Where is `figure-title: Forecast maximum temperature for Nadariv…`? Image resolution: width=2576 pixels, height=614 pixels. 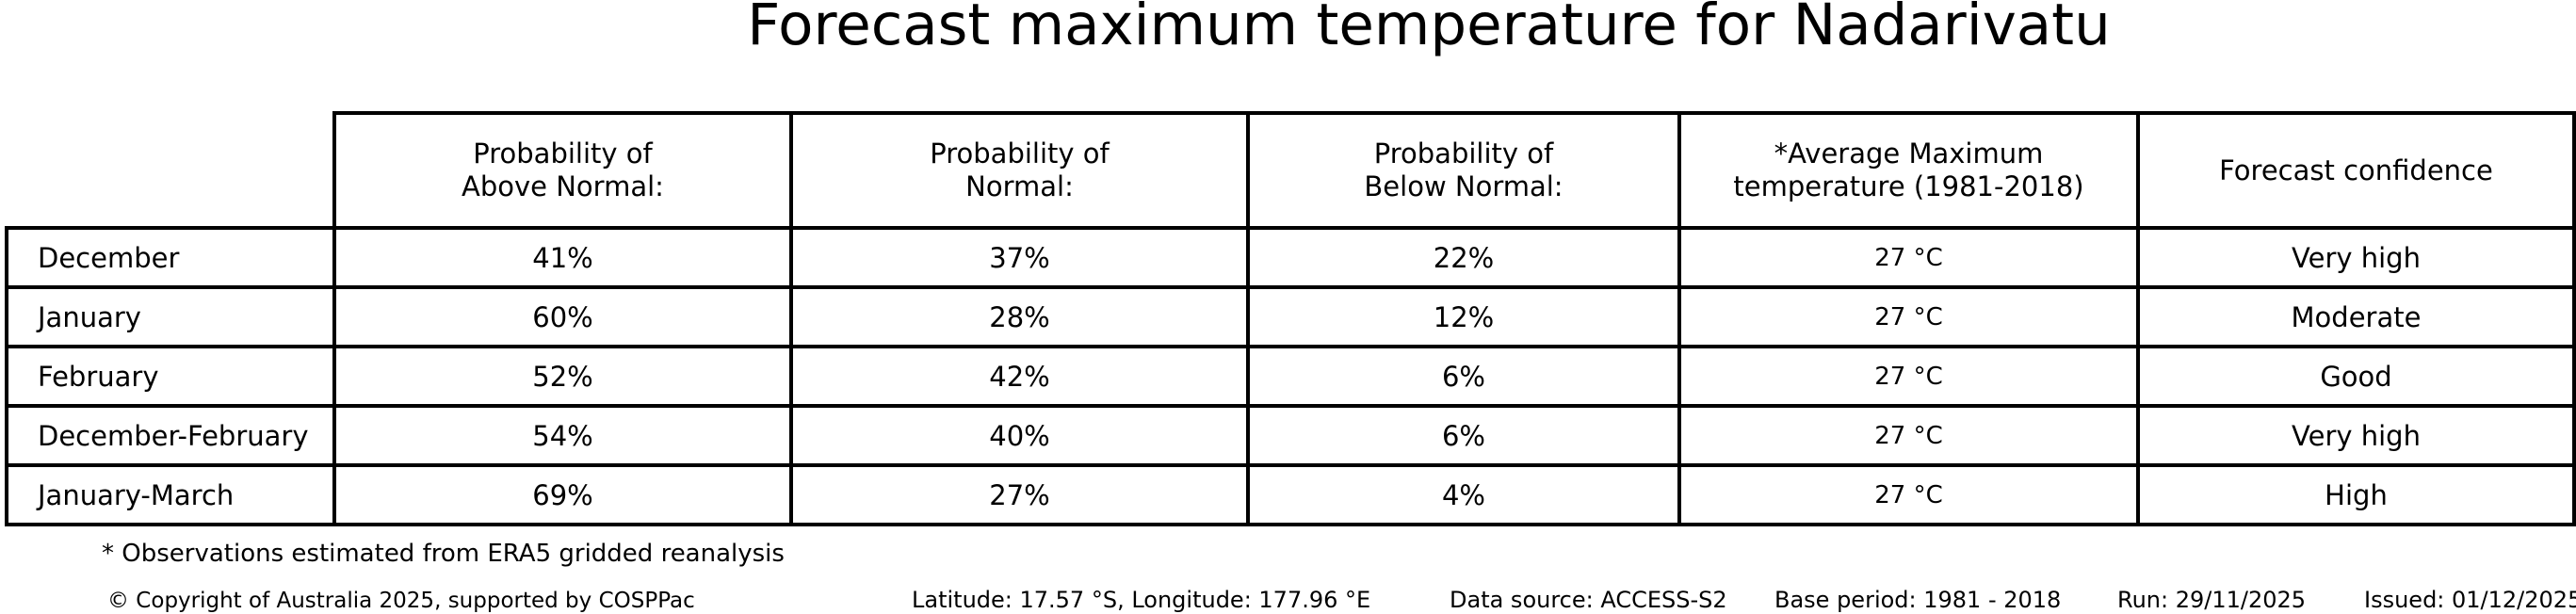
figure-title: Forecast maximum temperature for Nadariv… is located at coordinates (1429, 29).